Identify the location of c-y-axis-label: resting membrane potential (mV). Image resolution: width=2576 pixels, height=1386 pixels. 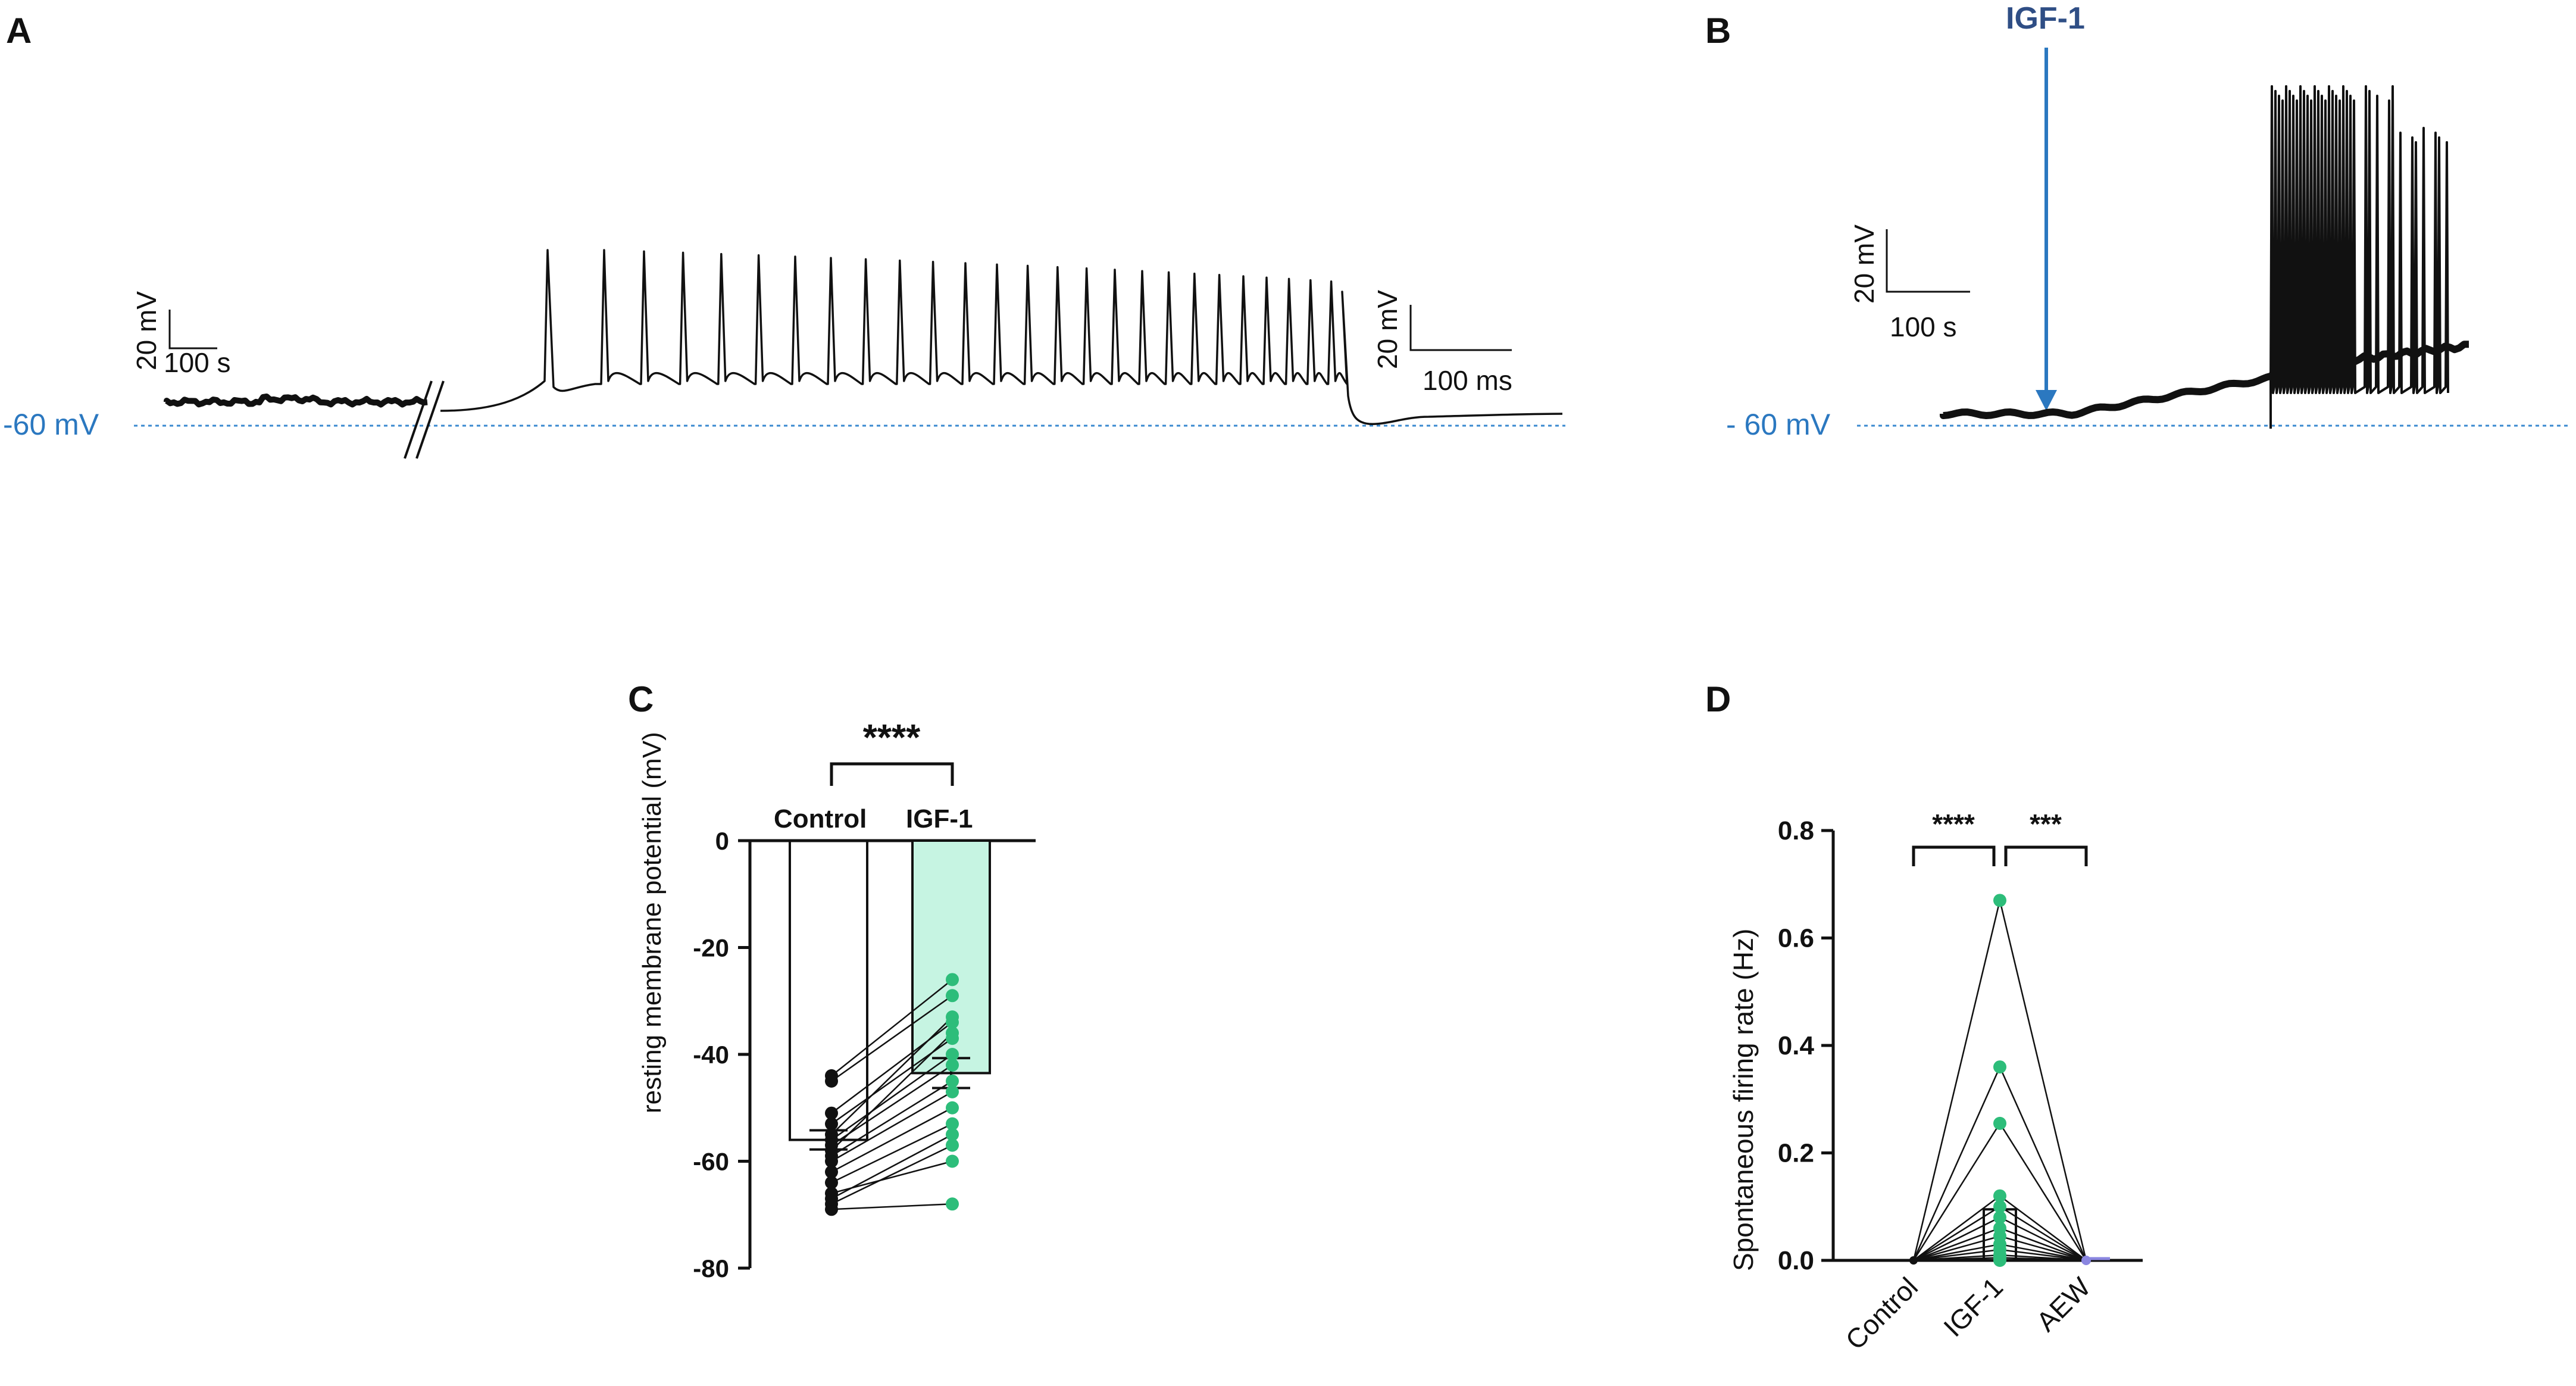
(652, 922).